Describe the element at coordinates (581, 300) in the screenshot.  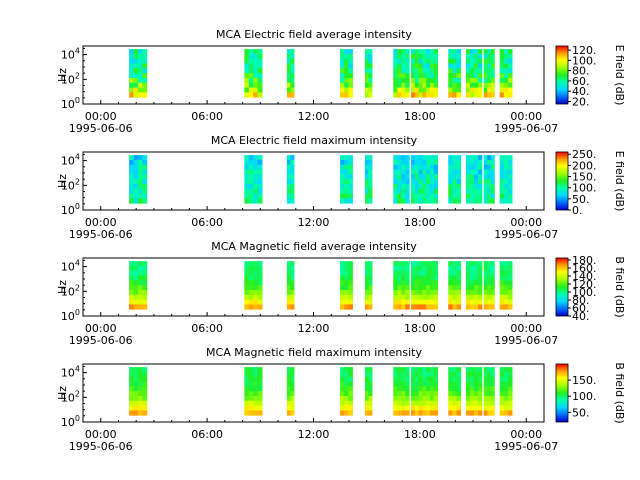
I see `colorbar-tick-label: 80.` at that location.